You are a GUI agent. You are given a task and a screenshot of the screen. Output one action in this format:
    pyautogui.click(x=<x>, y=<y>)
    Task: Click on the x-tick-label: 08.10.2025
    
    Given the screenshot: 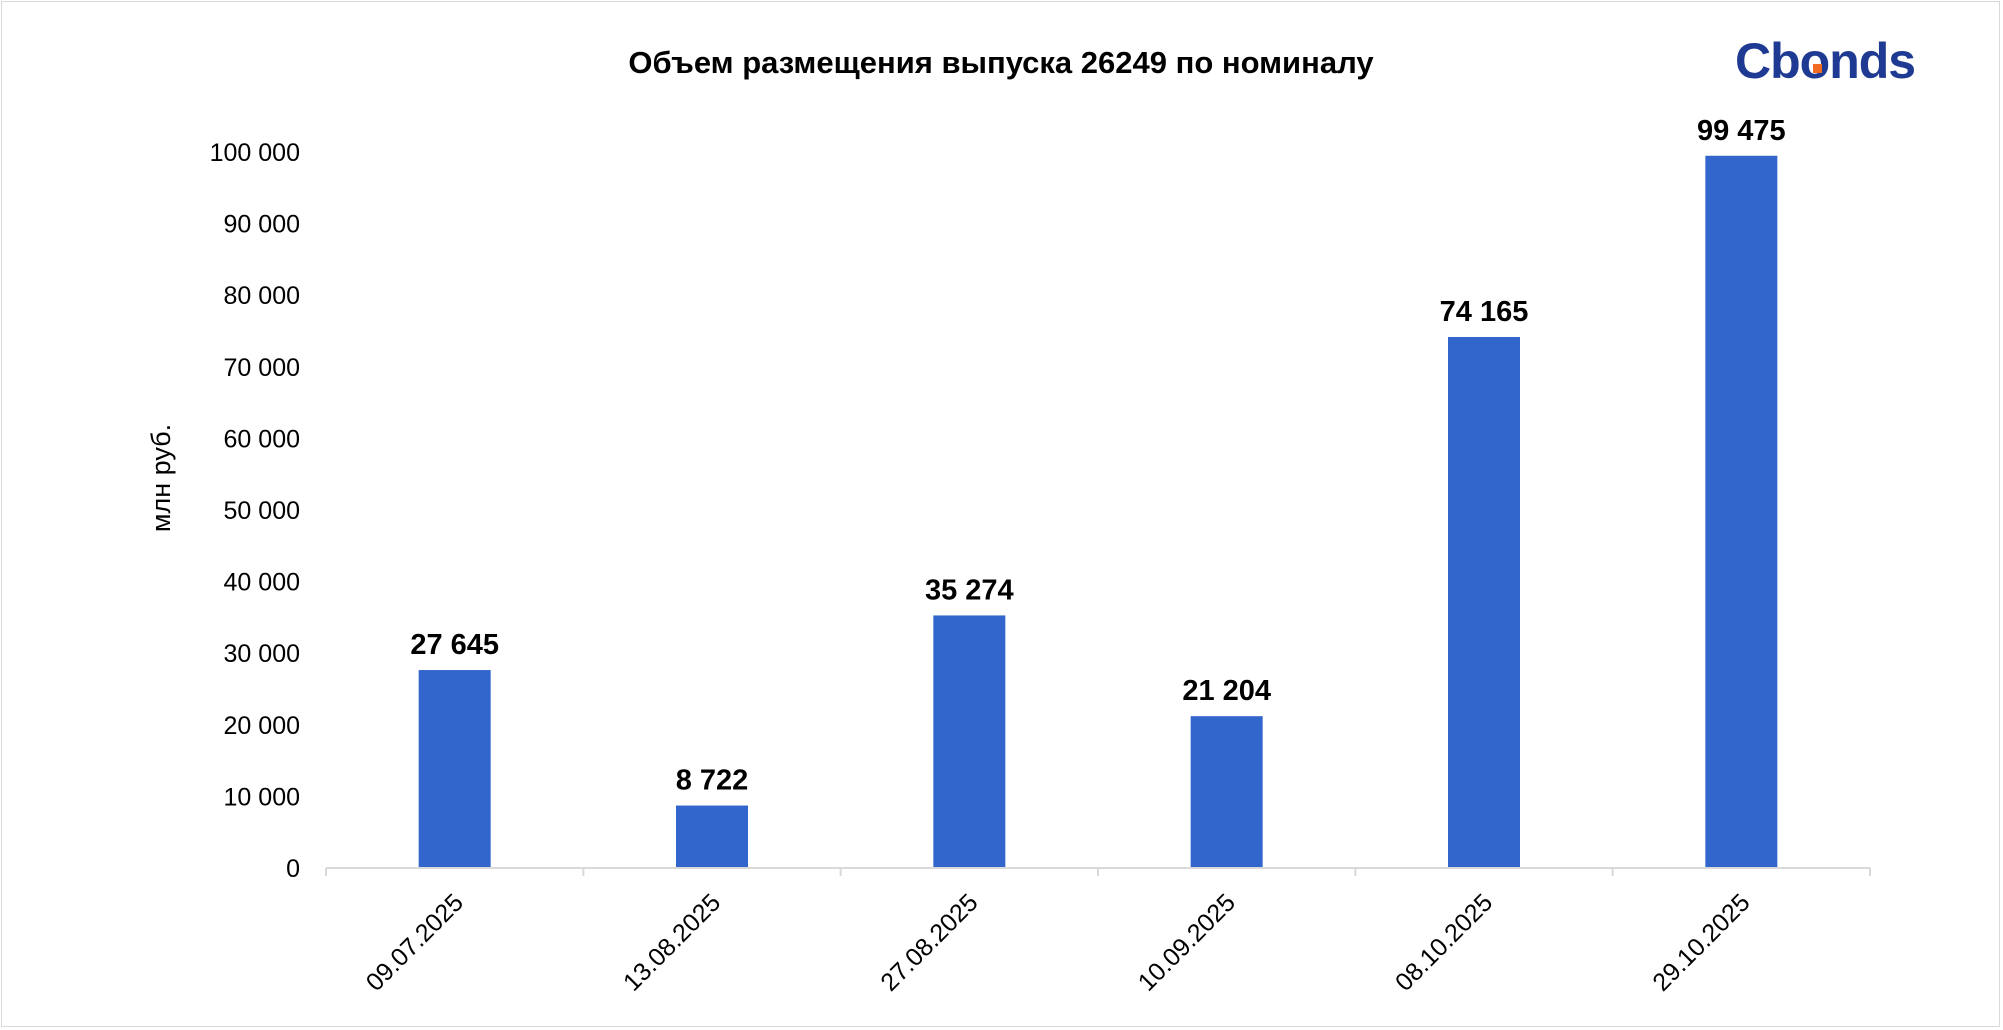 What is the action you would take?
    pyautogui.click(x=1444, y=942)
    